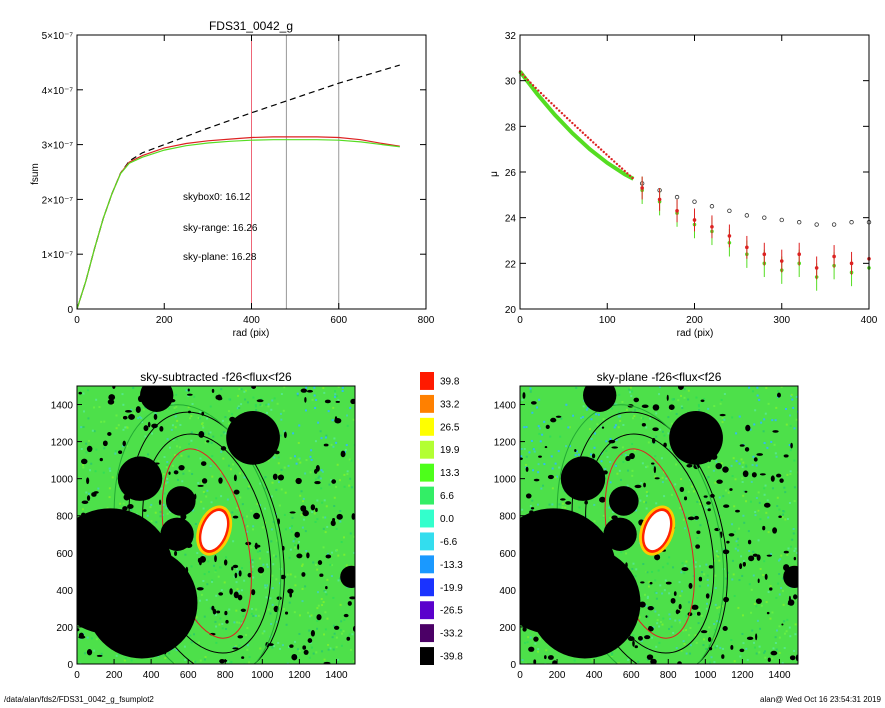 This screenshot has height=708, width=885. Describe the element at coordinates (427, 495) in the screenshot. I see `colorbar-swatch` at that location.